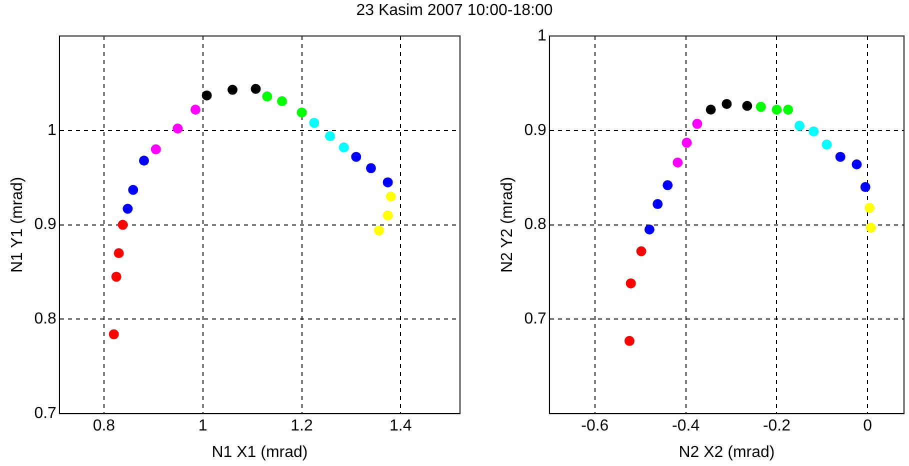 The width and height of the screenshot is (909, 466). I want to click on x-tick-label: -0.4, so click(686, 426).